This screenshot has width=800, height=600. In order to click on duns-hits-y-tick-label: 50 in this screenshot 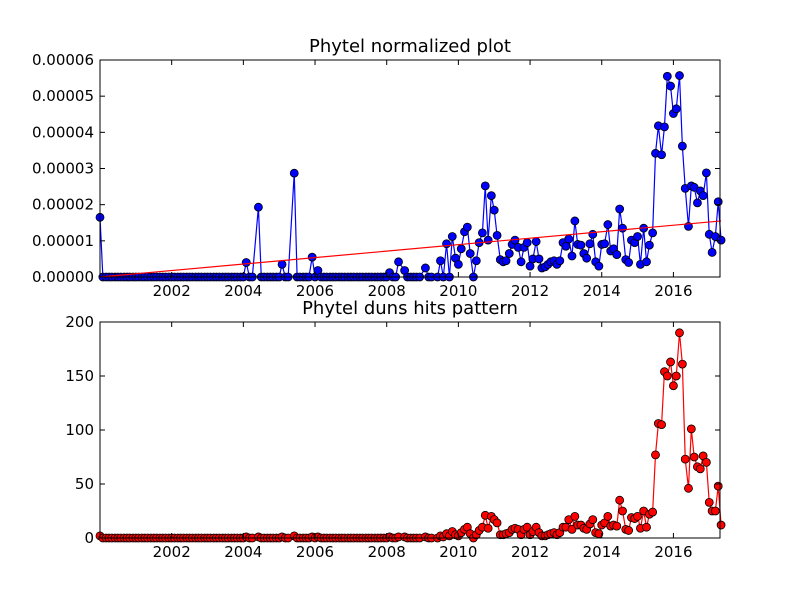, I will do `click(84, 484)`.